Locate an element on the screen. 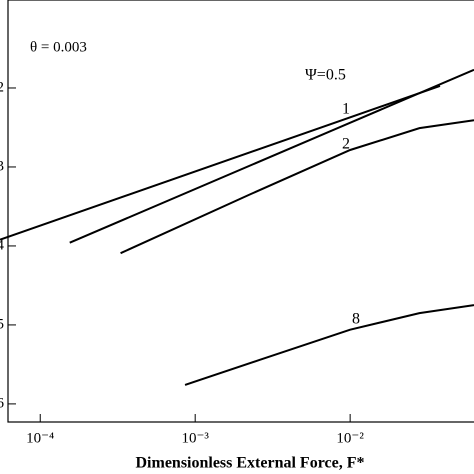 This screenshot has width=474, height=474. x-tick-label: 10⁻³ is located at coordinates (195, 438).